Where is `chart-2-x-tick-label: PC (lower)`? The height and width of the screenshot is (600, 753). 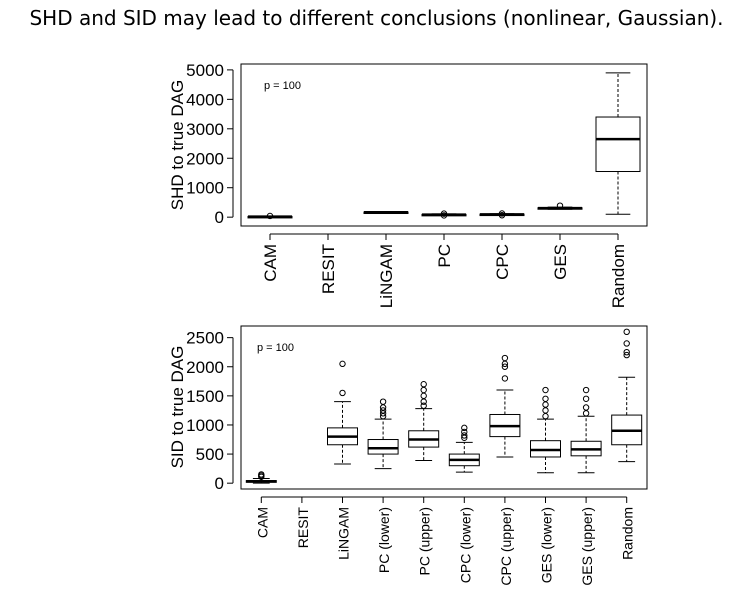
chart-2-x-tick-label: PC (lower) is located at coordinates (384, 540).